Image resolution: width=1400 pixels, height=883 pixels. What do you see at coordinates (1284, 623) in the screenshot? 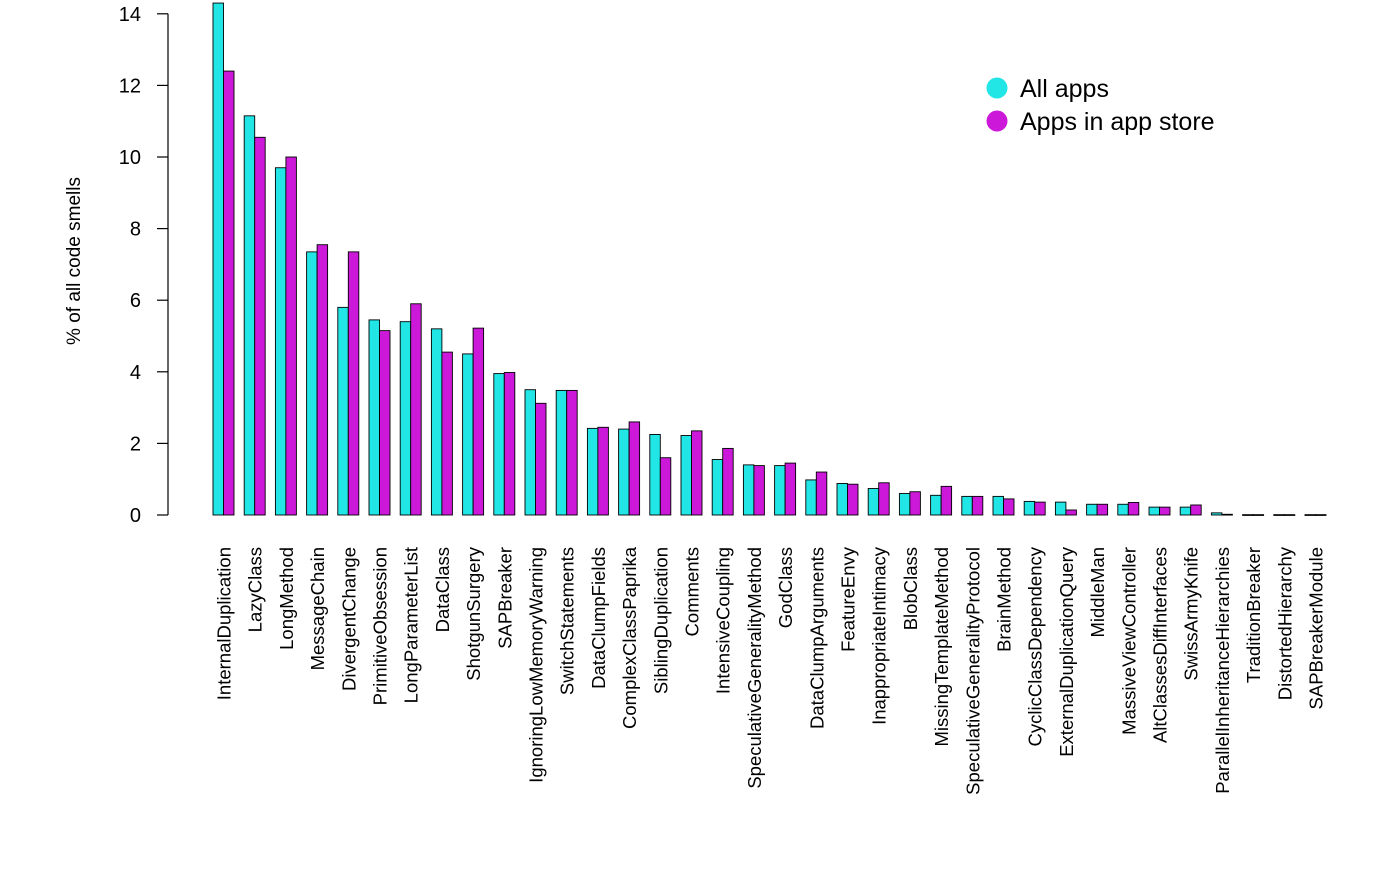
I see `x-tick-label: DistortedHierarchy` at bounding box center [1284, 623].